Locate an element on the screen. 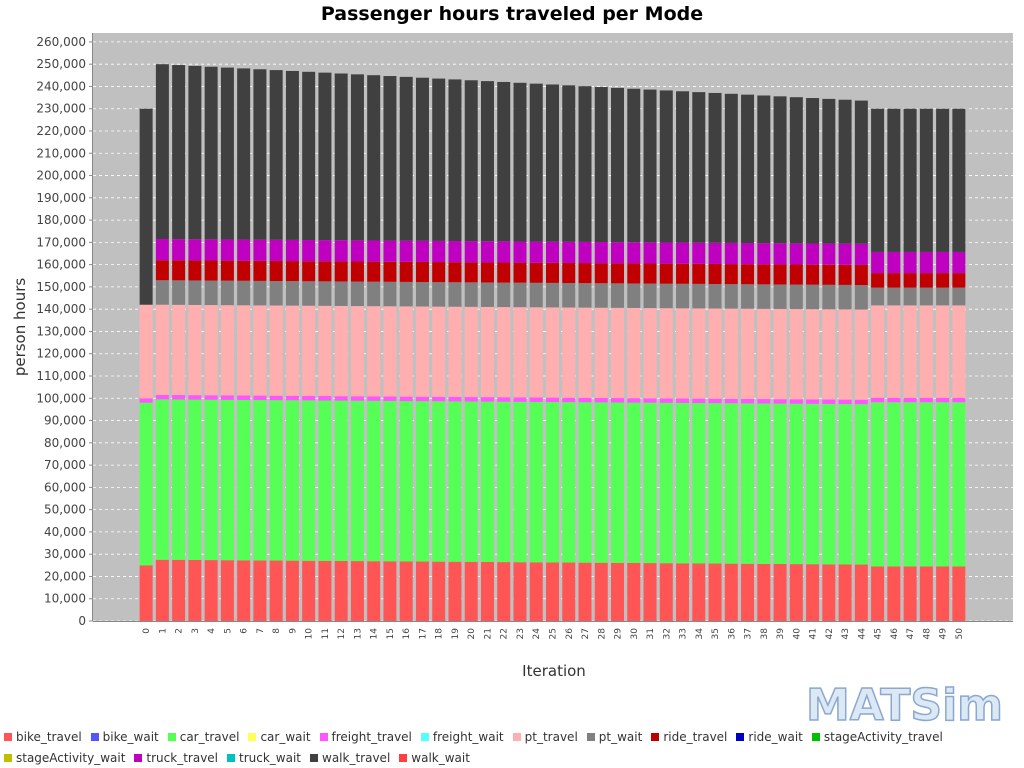 The image size is (1024, 768). x-tick-label: 8 is located at coordinates (277, 631).